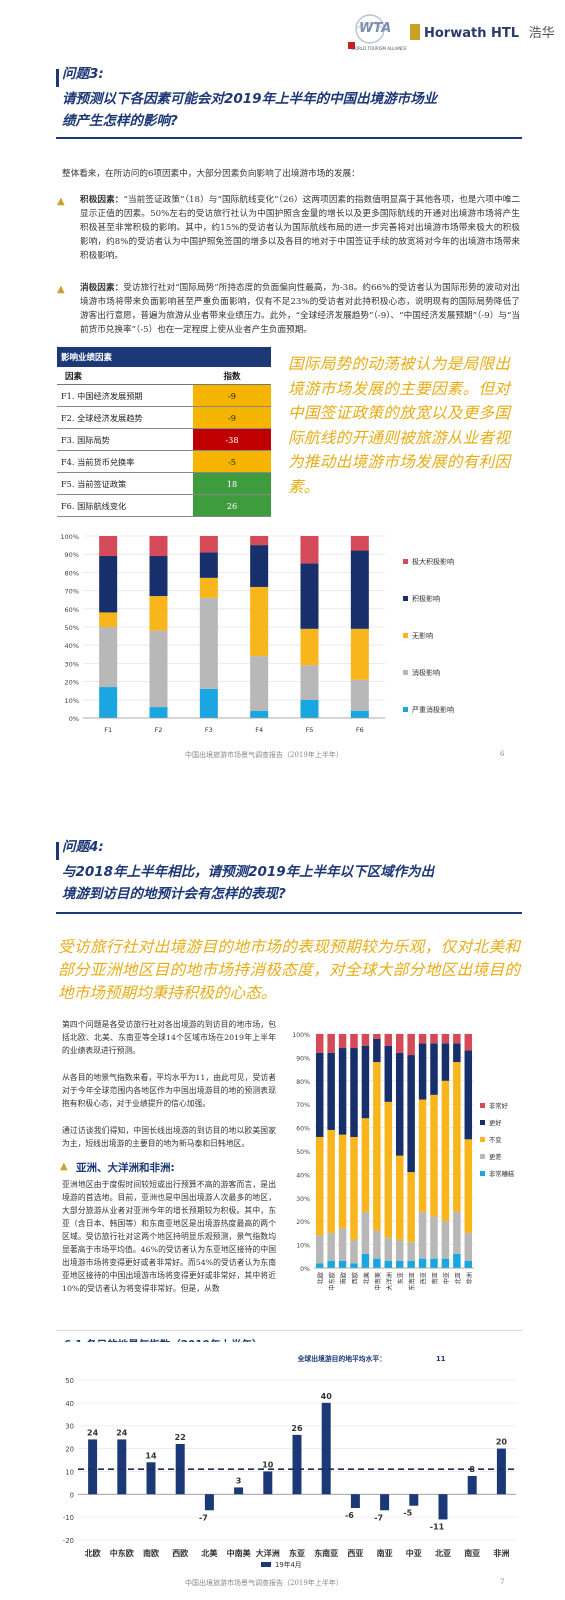 The image size is (565, 1600). What do you see at coordinates (375, 28) in the screenshot?
I see `wta-logo-text: WTA` at bounding box center [375, 28].